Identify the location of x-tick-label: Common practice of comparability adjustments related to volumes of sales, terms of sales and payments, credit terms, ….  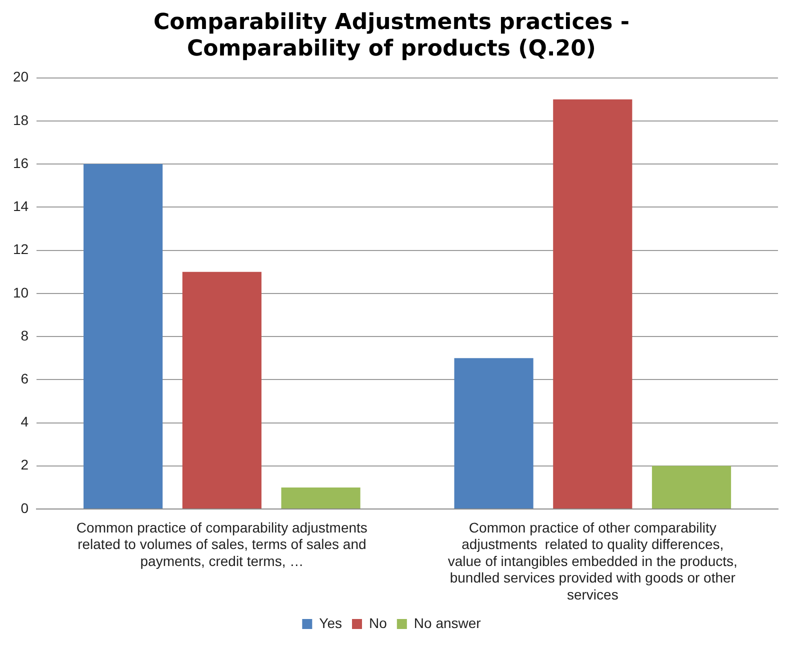
(222, 544).